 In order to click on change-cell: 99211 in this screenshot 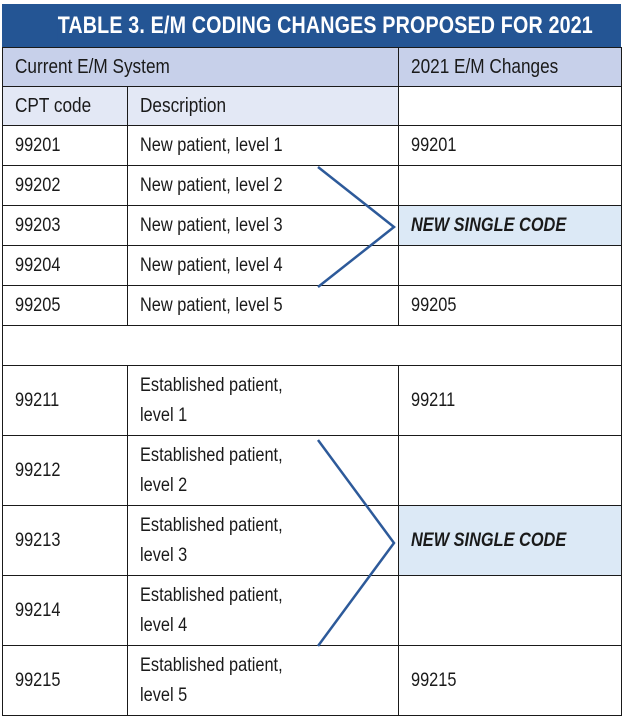, I will do `click(510, 400)`.